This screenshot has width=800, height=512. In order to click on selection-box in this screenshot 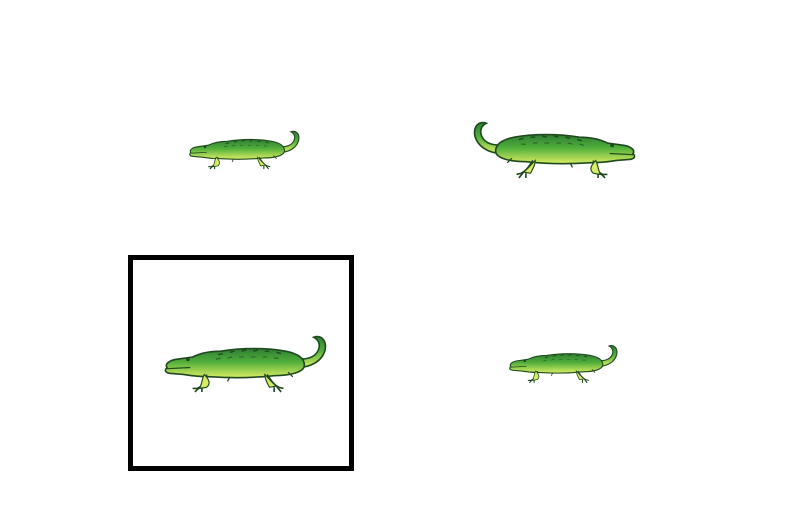, I will do `click(241, 363)`.